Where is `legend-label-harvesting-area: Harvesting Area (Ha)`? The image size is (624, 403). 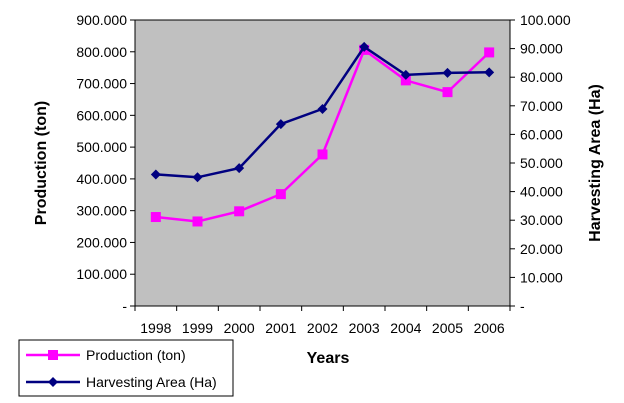 legend-label-harvesting-area: Harvesting Area (Ha) is located at coordinates (151, 382).